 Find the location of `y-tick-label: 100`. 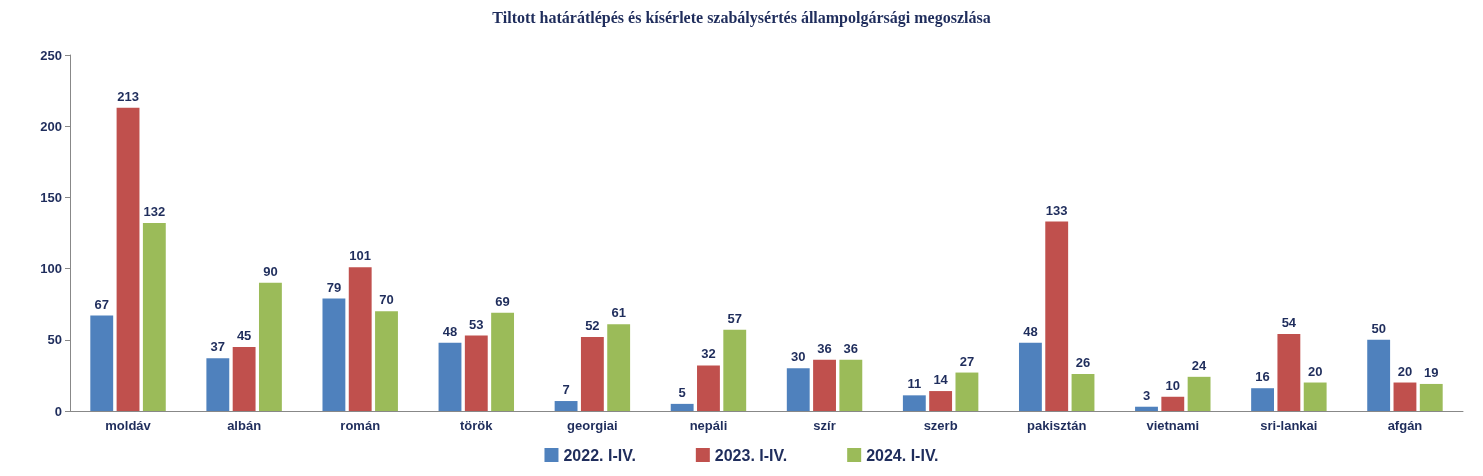

y-tick-label: 100 is located at coordinates (51, 269).